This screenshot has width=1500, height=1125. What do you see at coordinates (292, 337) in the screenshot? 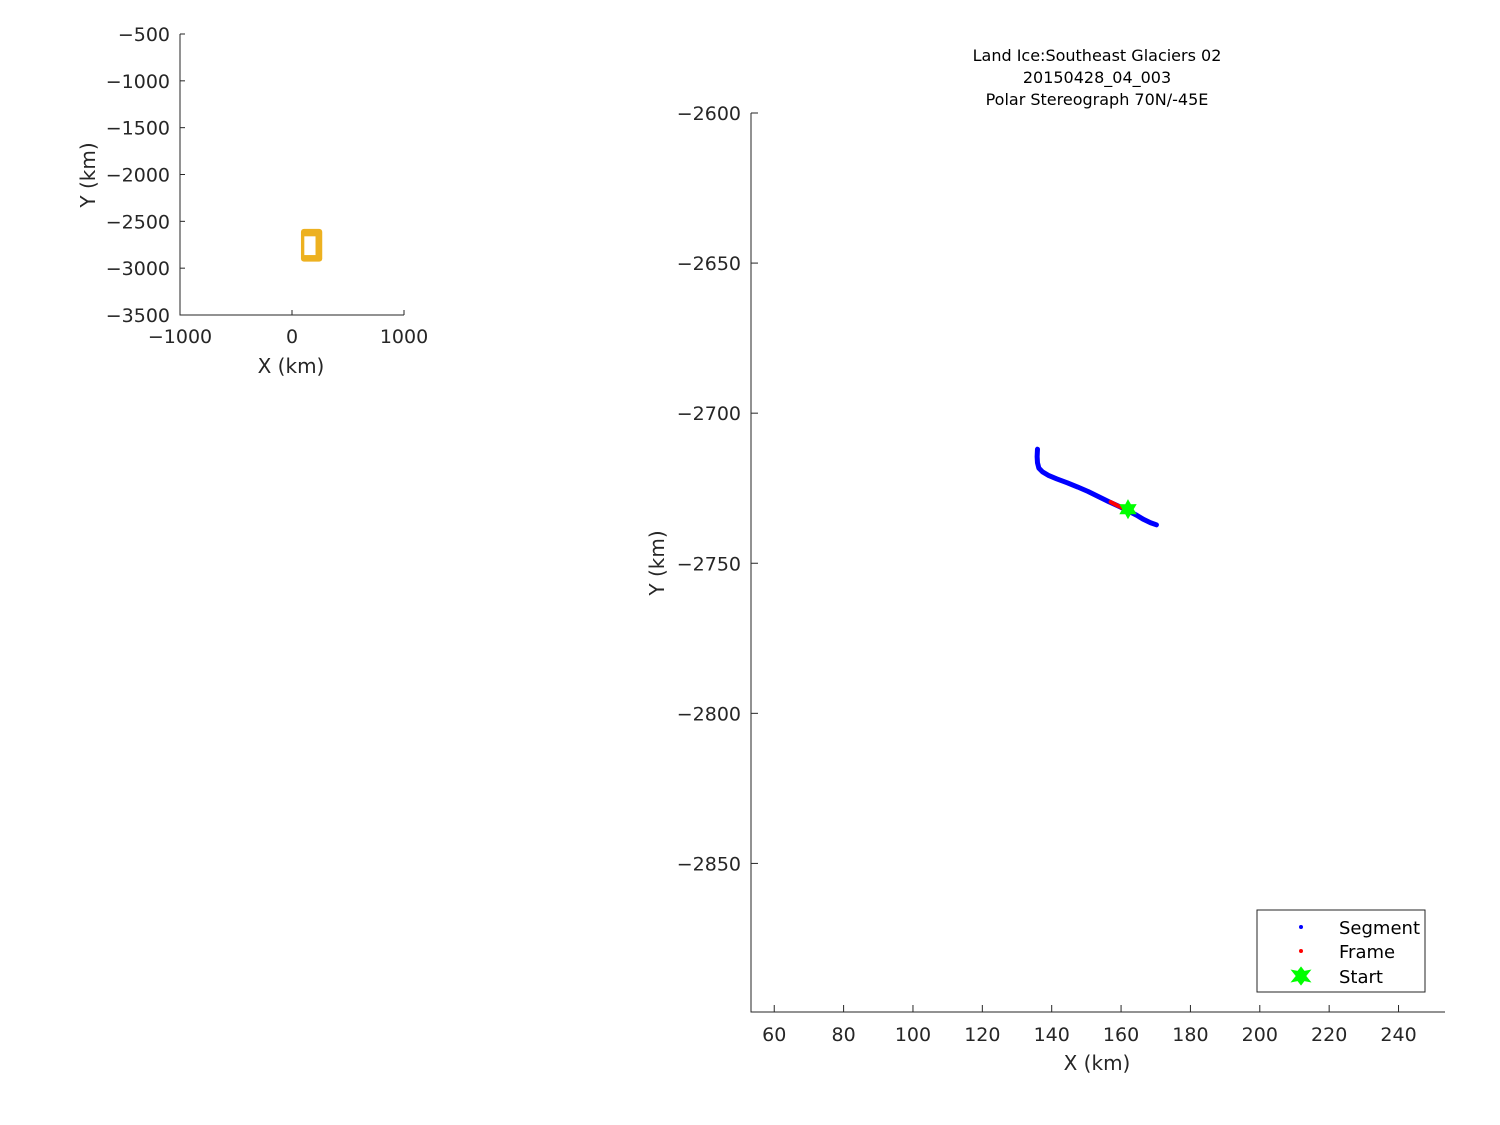
I see `overview-x-tick-label: 0` at bounding box center [292, 337].